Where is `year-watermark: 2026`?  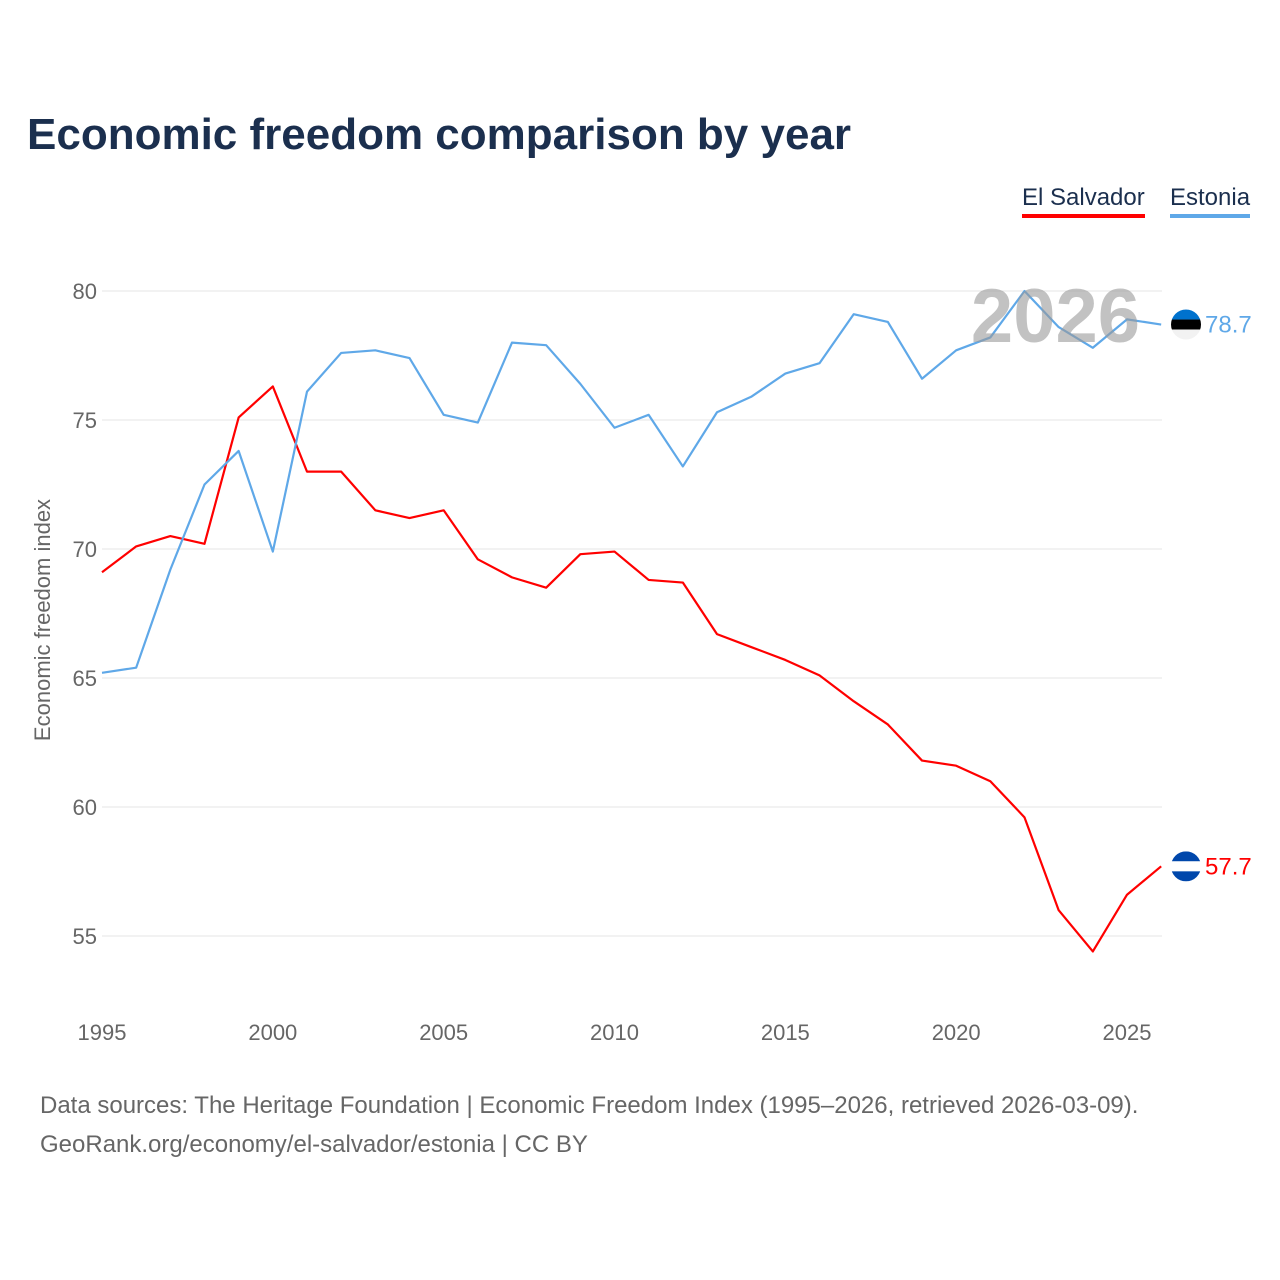
year-watermark: 2026 is located at coordinates (1055, 316).